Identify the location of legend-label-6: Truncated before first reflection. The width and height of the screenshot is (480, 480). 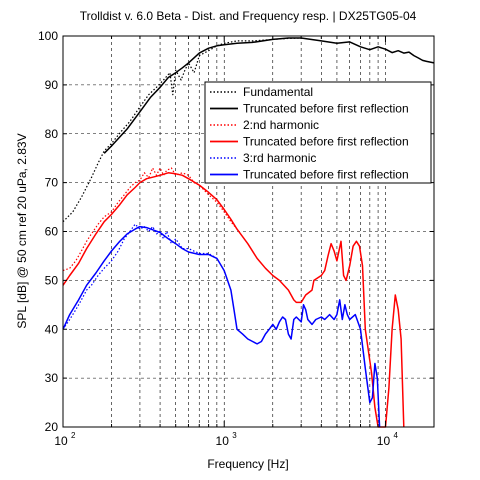
(326, 175).